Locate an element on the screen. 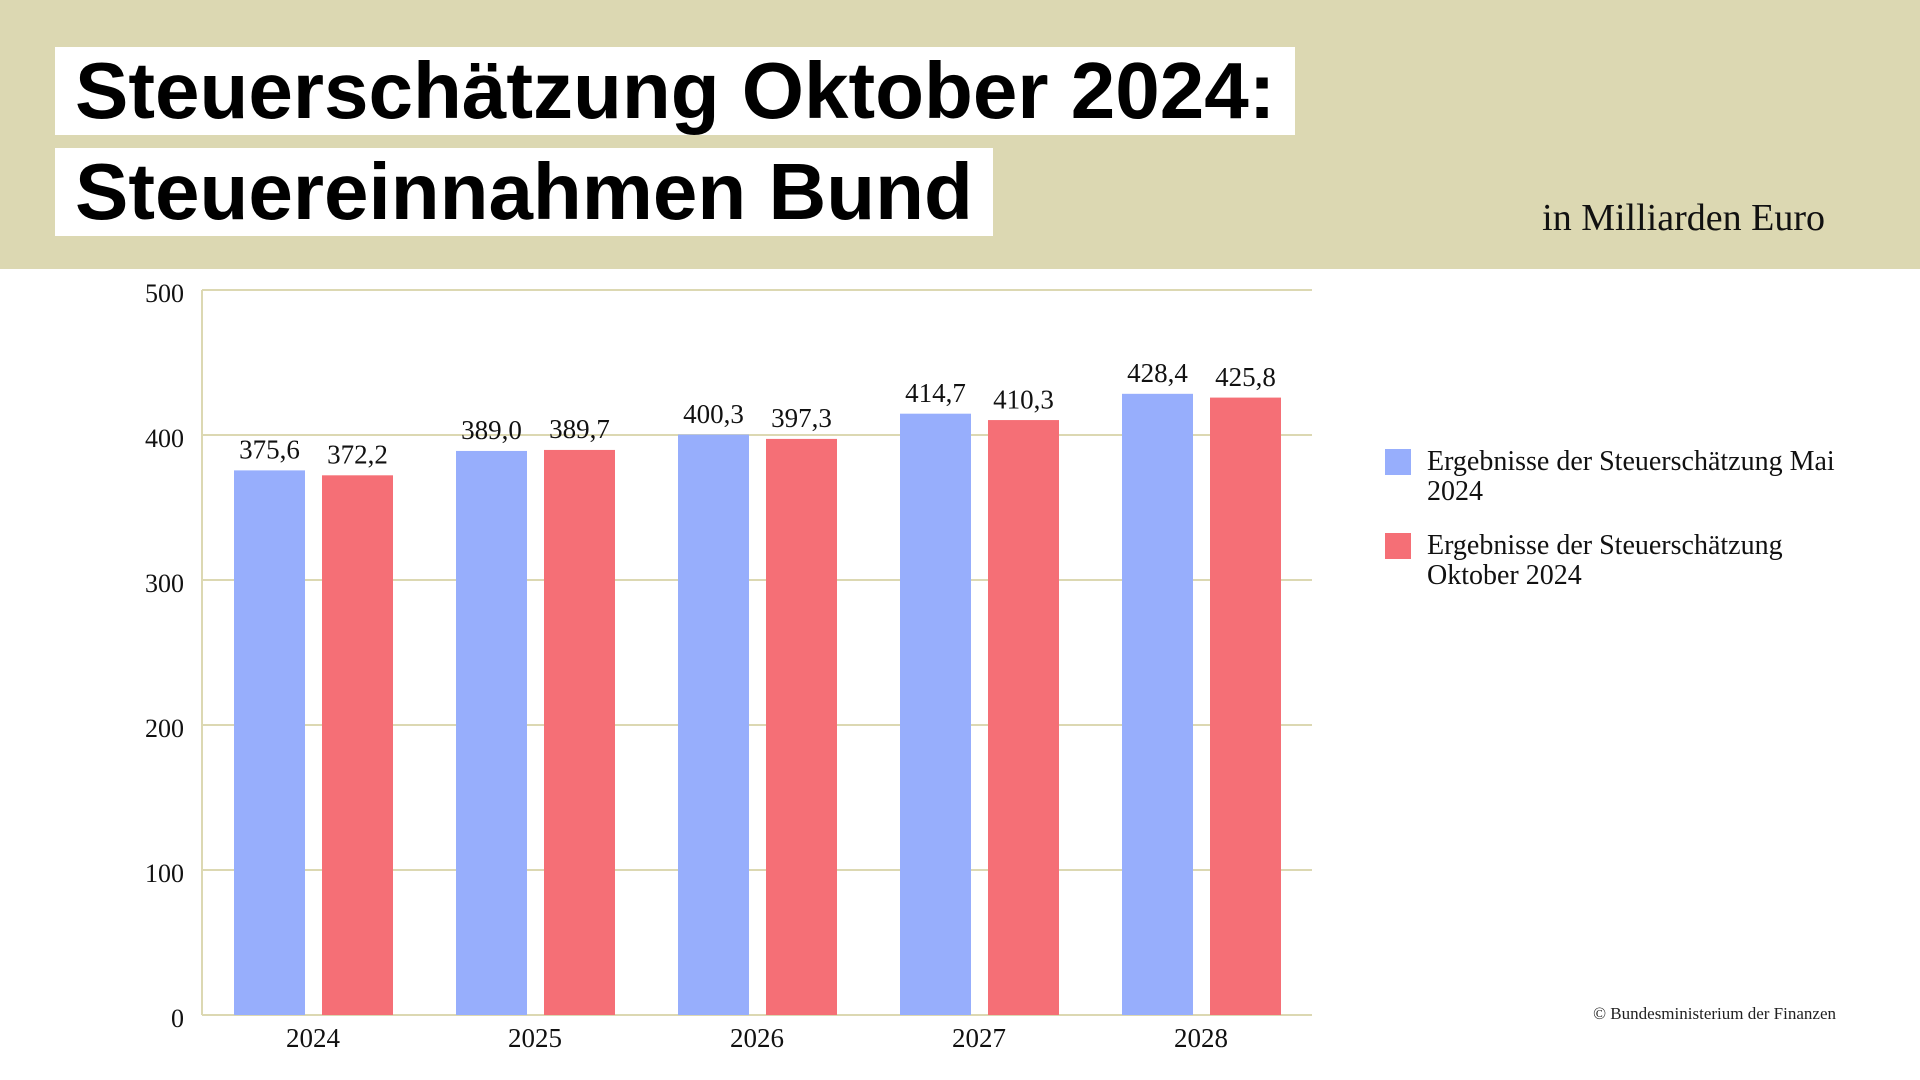  legend-item: Ergebnisse der Steuerschätzung Mai 2024 is located at coordinates (1621, 477).